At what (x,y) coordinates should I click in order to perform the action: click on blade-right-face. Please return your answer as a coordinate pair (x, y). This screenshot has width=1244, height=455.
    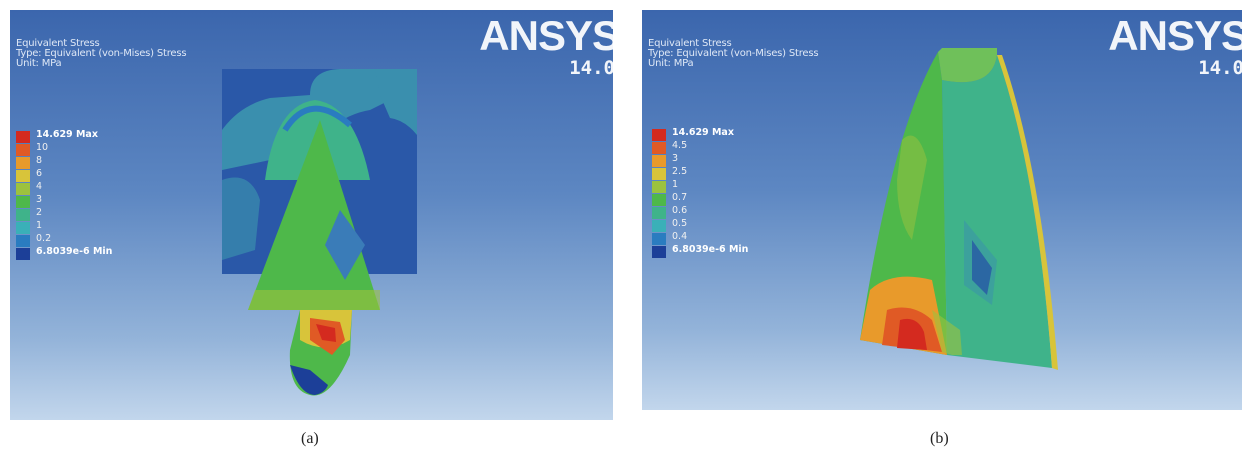
    Looking at the image, I should click on (997, 211).